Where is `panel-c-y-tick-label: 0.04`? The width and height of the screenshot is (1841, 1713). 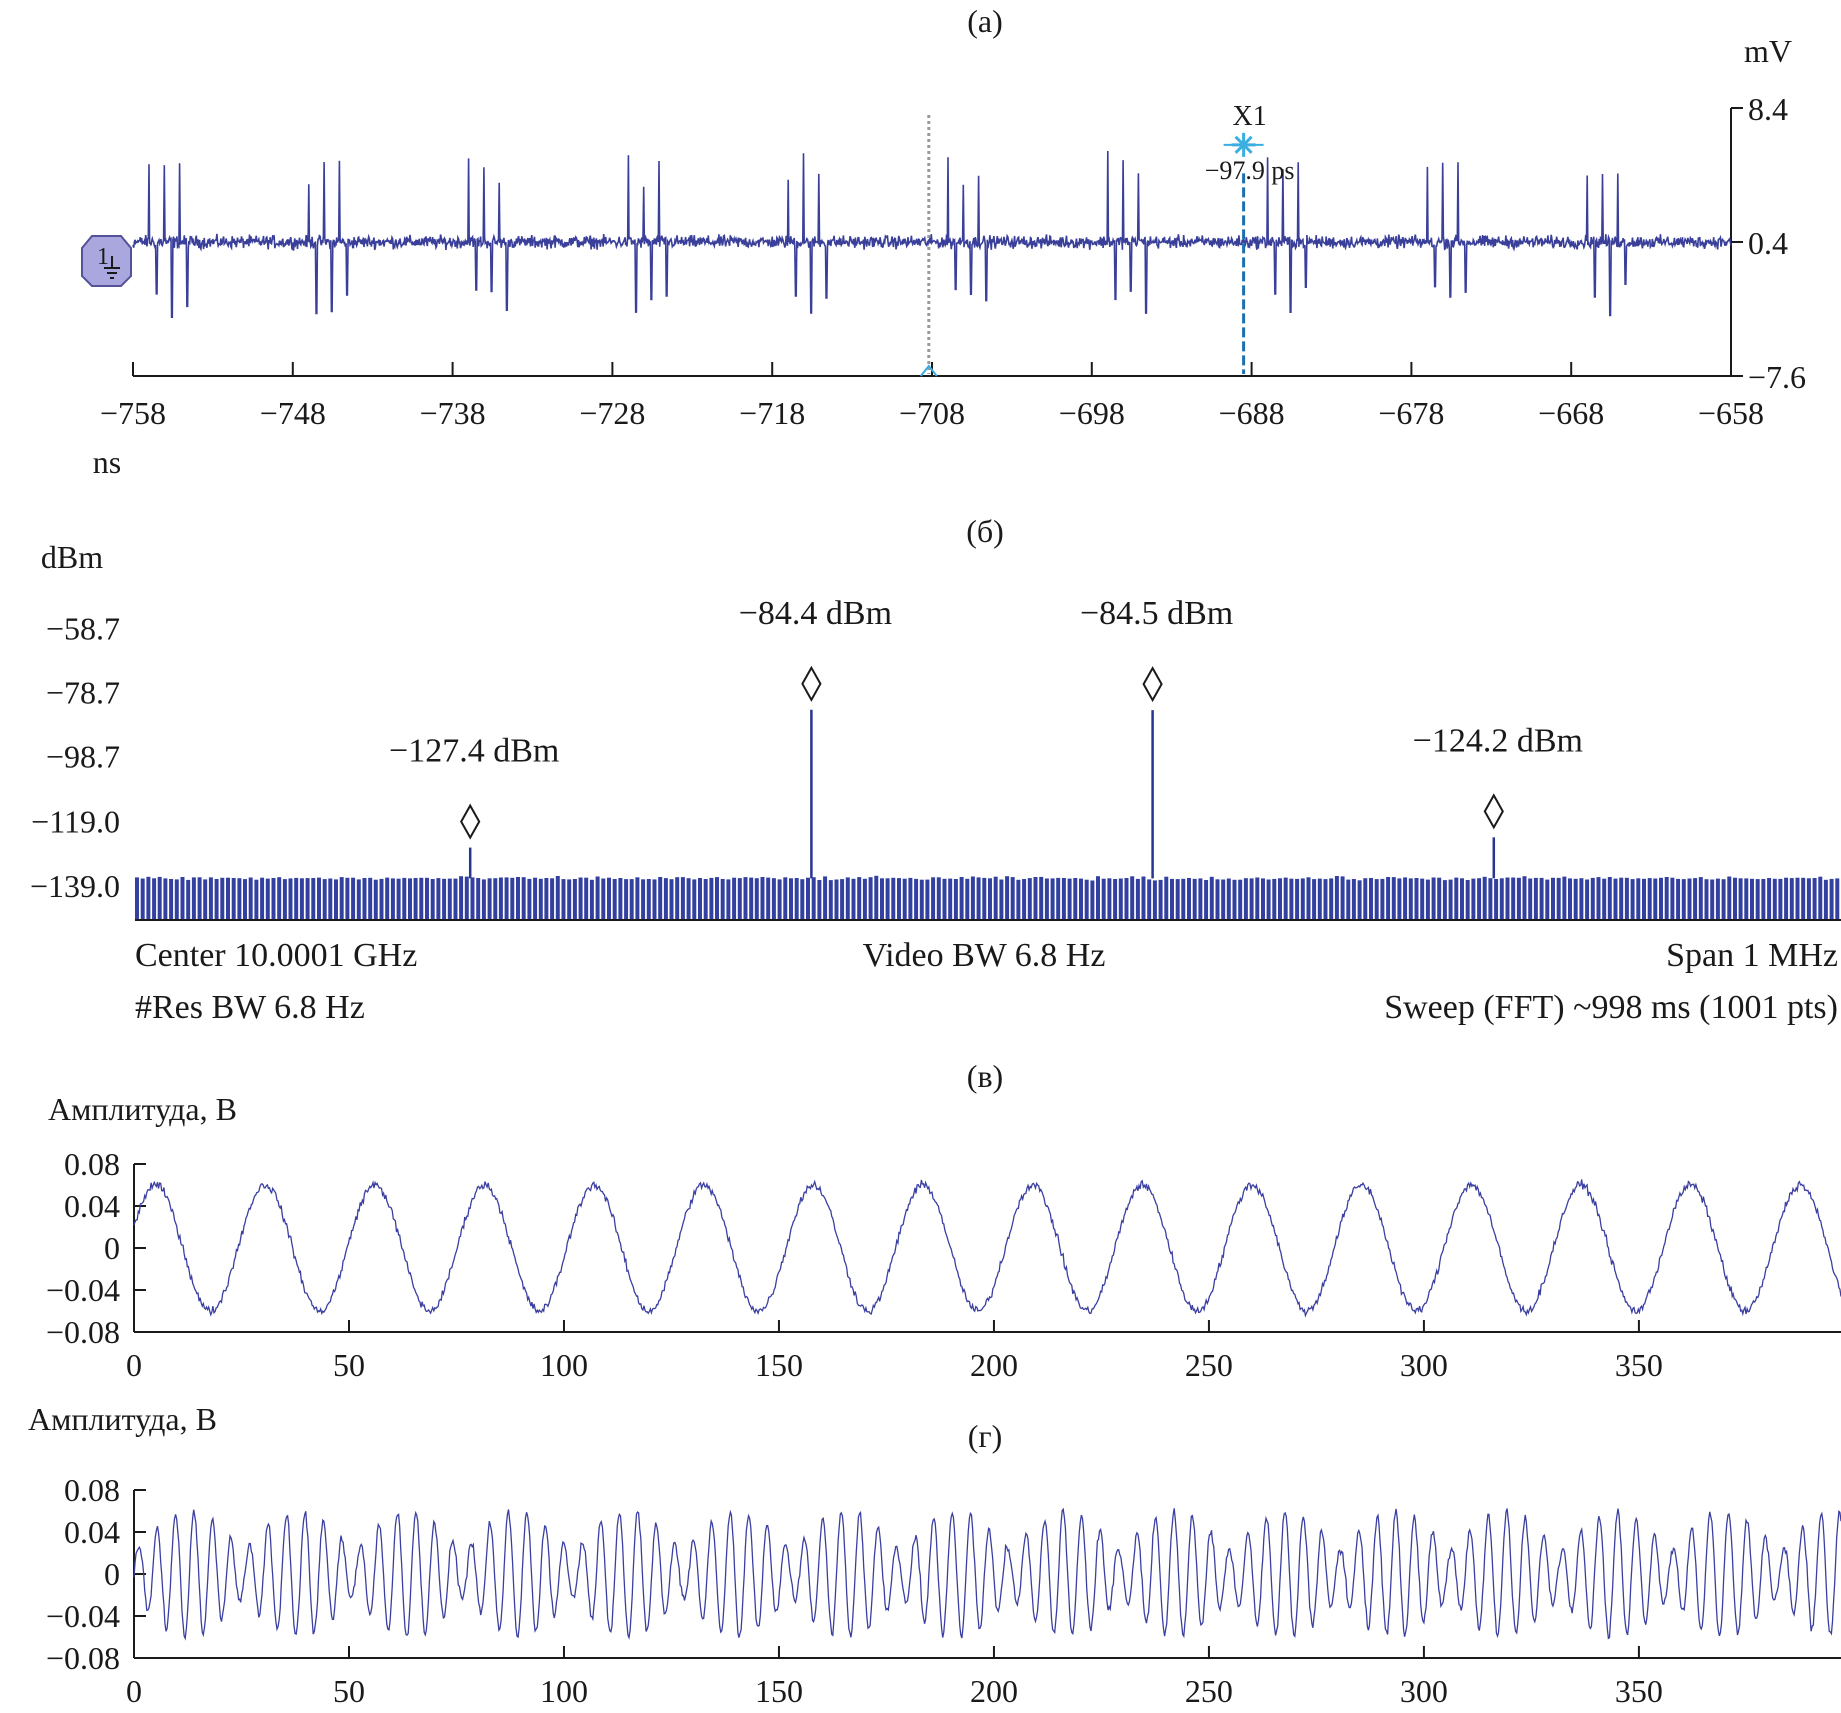
panel-c-y-tick-label: 0.04 is located at coordinates (92, 1206).